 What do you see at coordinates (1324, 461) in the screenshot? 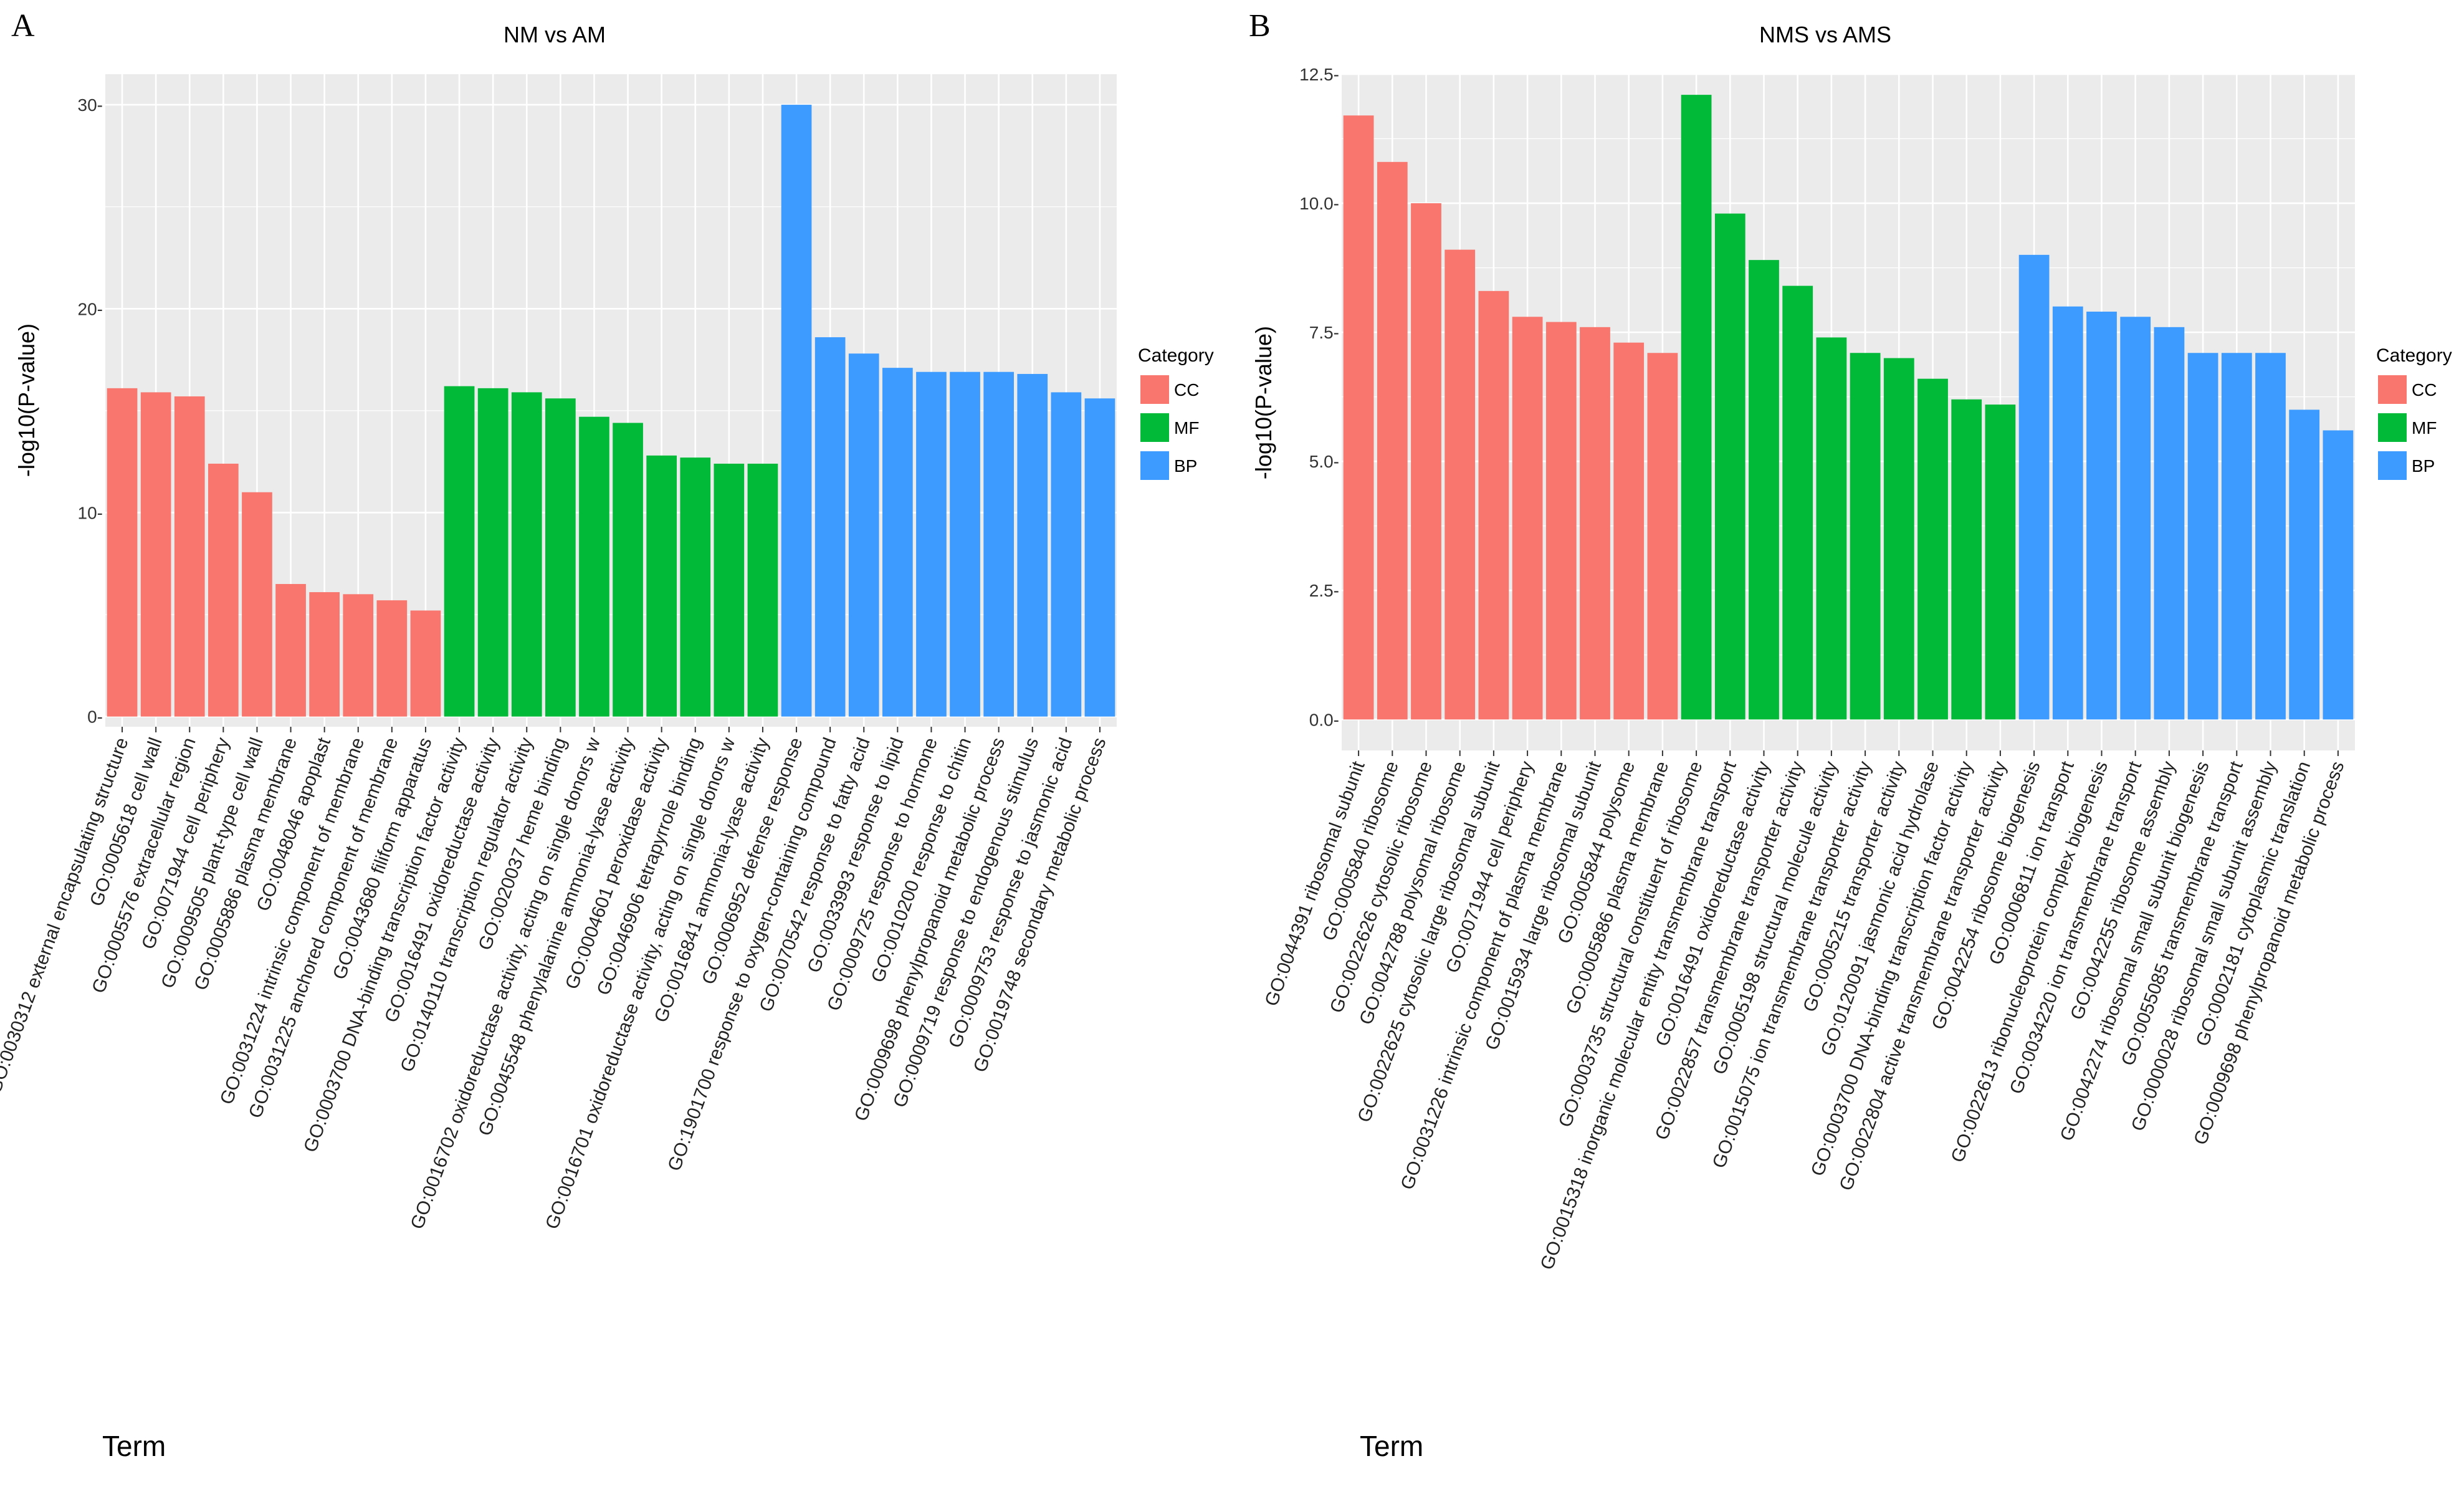
I see `y-tick-label: 5.0-` at bounding box center [1324, 461].